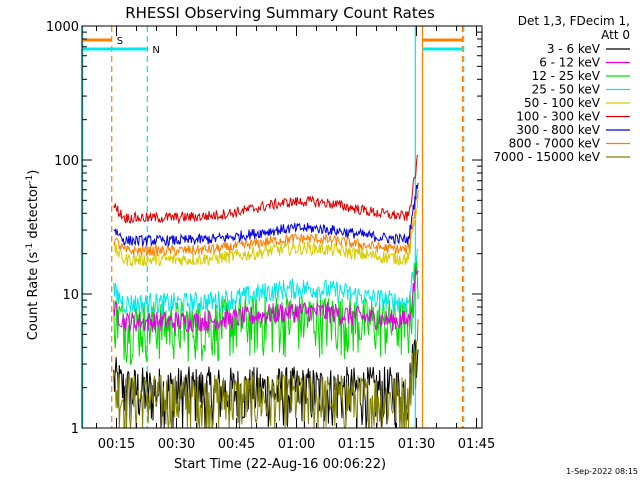  I want to click on legend-label: 300 - 800 keV, so click(558, 130).